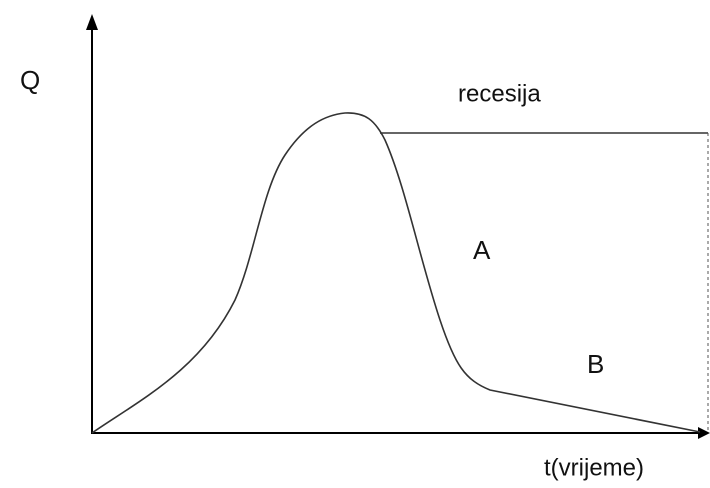 The height and width of the screenshot is (488, 710). Describe the element at coordinates (704, 433) in the screenshot. I see `x-arrow` at that location.